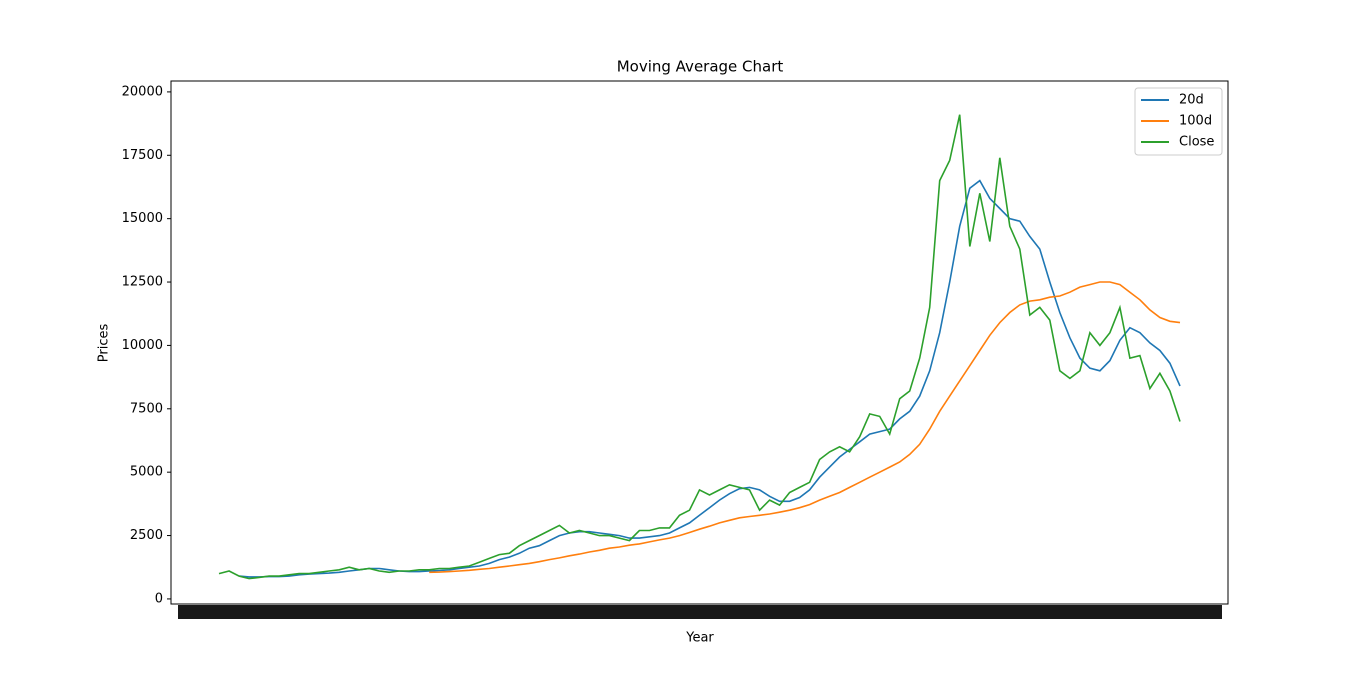 Image resolution: width=1366 pixels, height=681 pixels. What do you see at coordinates (104, 343) in the screenshot?
I see `y-axis-label: Prices` at bounding box center [104, 343].